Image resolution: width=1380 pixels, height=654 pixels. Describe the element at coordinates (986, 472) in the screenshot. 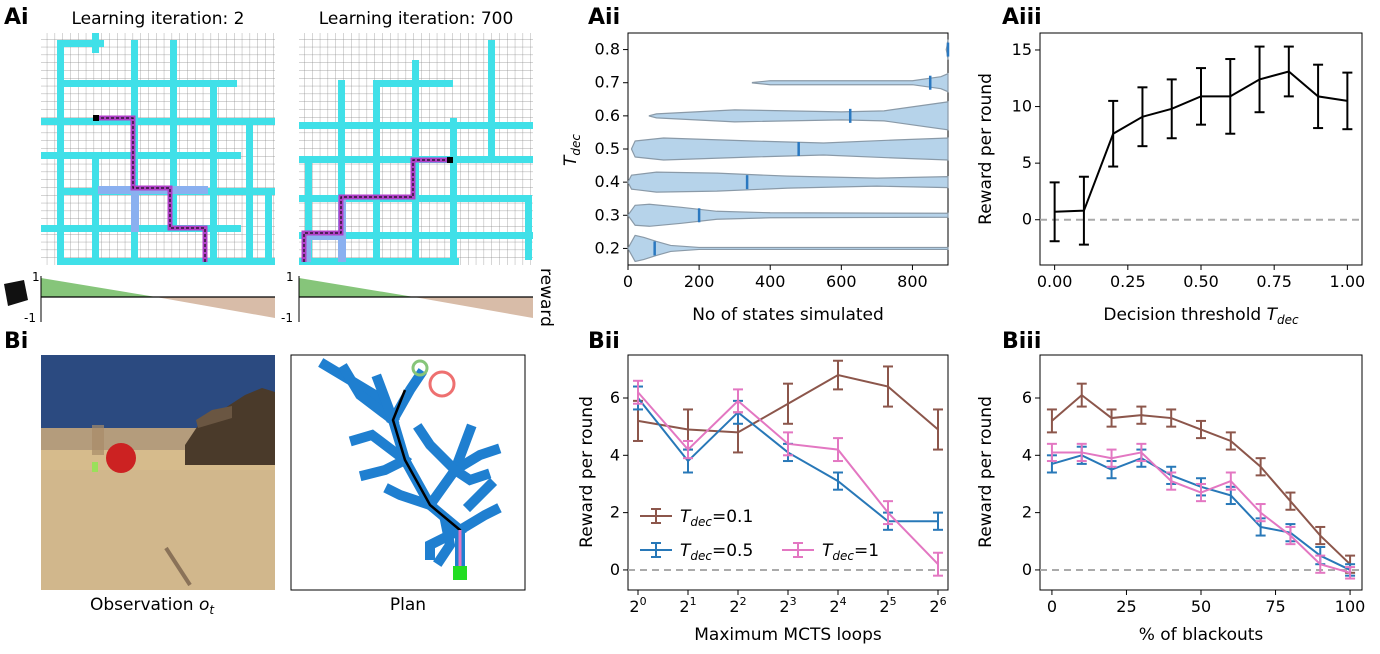

I see `biii-ylabel: Reward per round` at that location.